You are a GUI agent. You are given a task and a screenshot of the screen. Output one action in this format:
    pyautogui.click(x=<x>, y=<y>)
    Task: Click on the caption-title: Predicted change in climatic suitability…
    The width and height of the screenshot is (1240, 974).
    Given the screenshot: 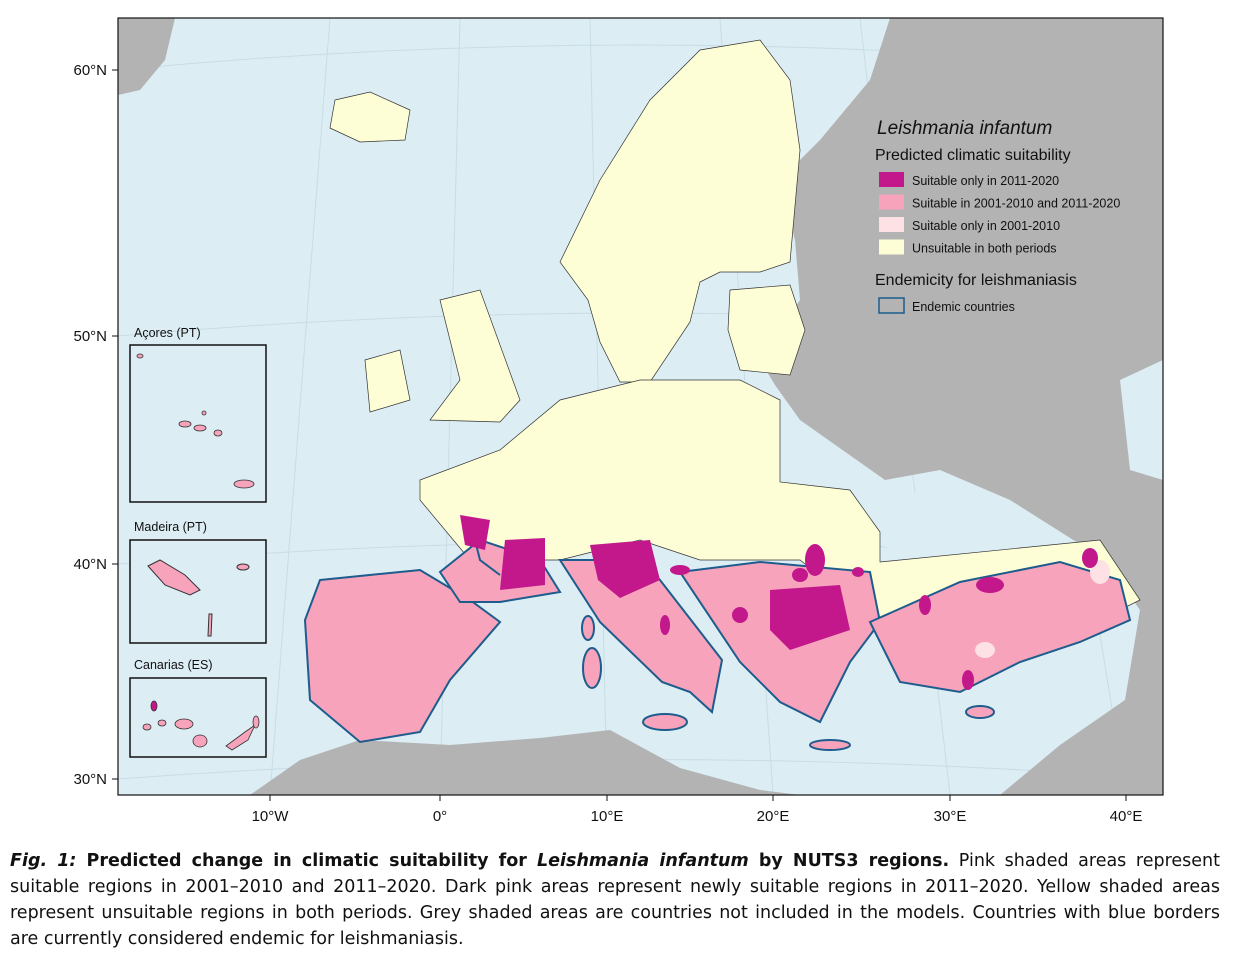 What is the action you would take?
    pyautogui.click(x=307, y=861)
    